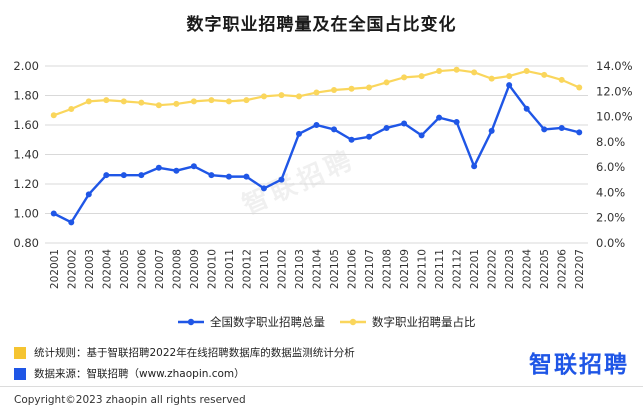  I want to click on note-rule-swatch, so click(20, 352).